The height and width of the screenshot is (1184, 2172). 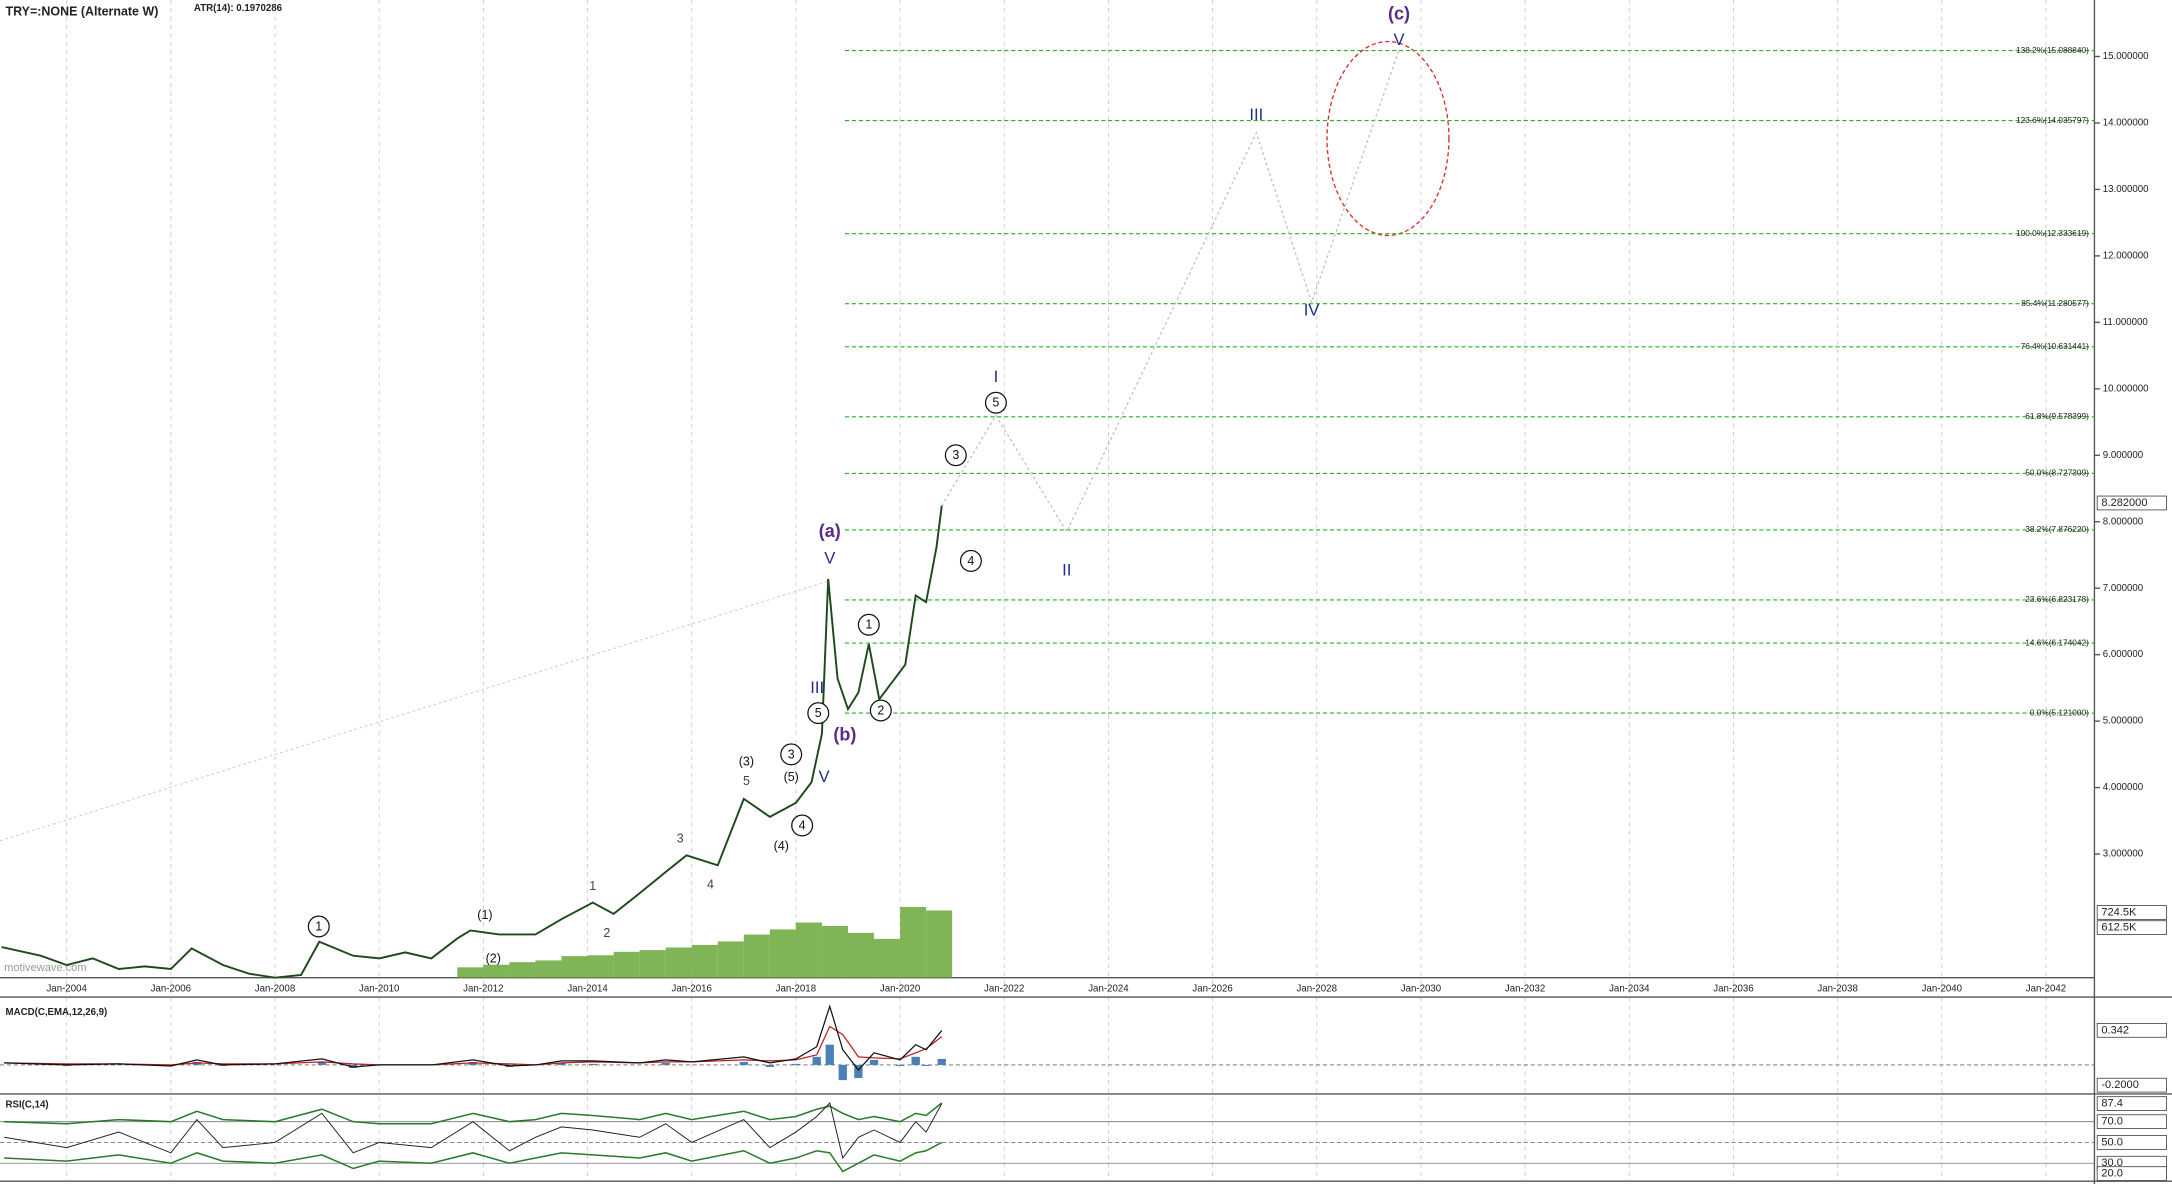 I want to click on fib-label: 0.0%(5.121000), so click(x=2059, y=712).